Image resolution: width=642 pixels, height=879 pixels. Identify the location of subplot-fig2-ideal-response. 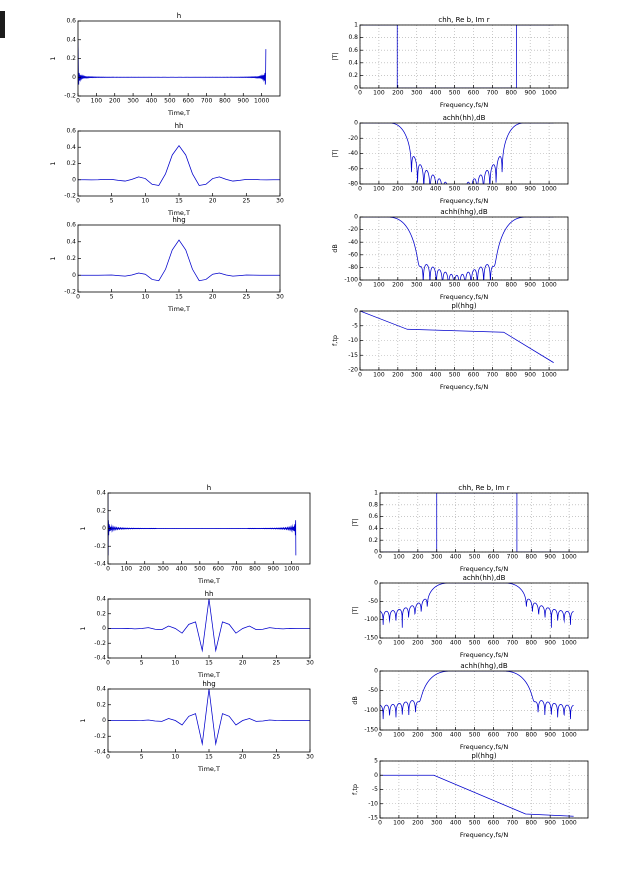
(473, 528).